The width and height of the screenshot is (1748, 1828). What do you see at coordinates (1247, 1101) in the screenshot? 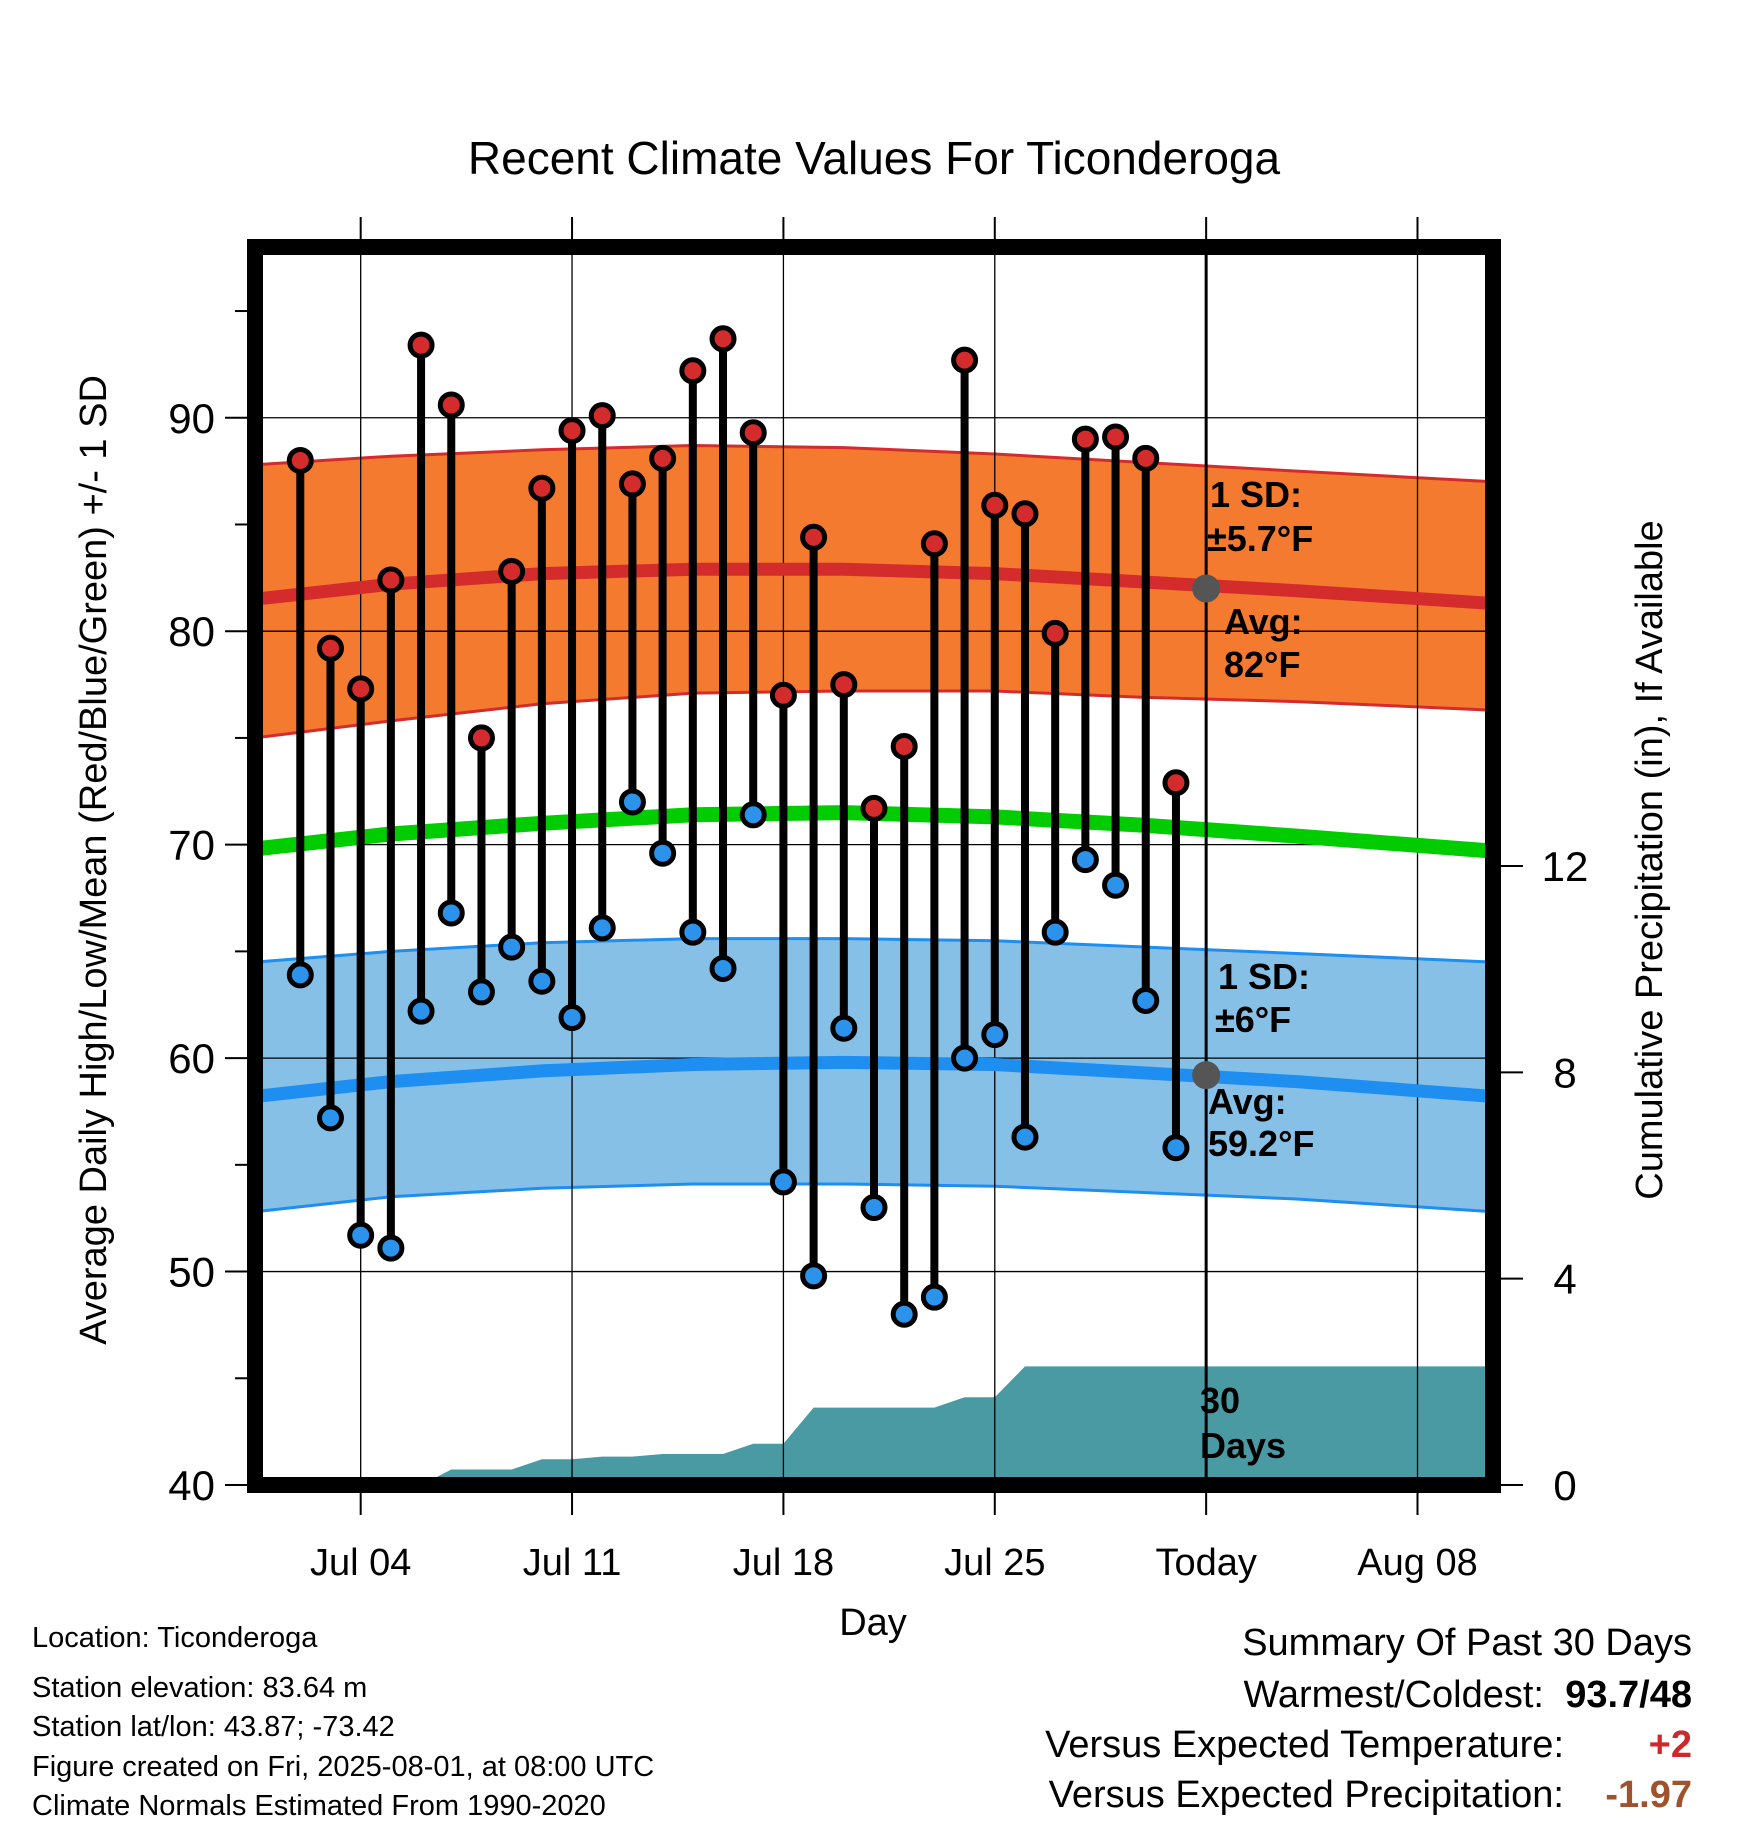
I see `low-avg-label: Avg:` at bounding box center [1247, 1101].